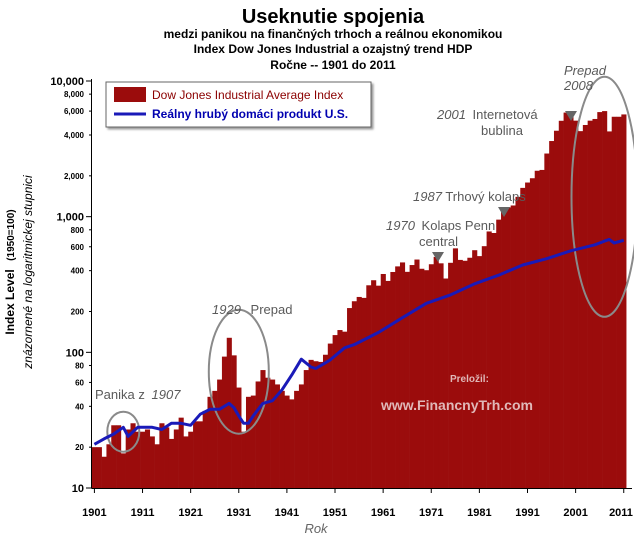  Describe the element at coordinates (528, 335) in the screenshot. I see `dow-bar-1991` at that location.